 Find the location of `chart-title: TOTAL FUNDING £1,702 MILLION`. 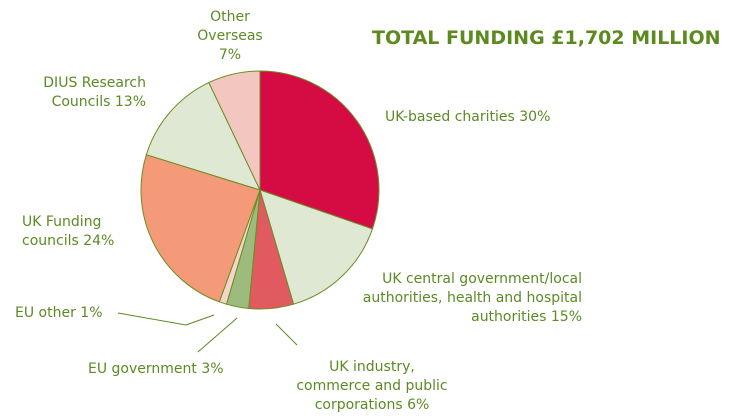

chart-title: TOTAL FUNDING £1,702 MILLION is located at coordinates (546, 38).